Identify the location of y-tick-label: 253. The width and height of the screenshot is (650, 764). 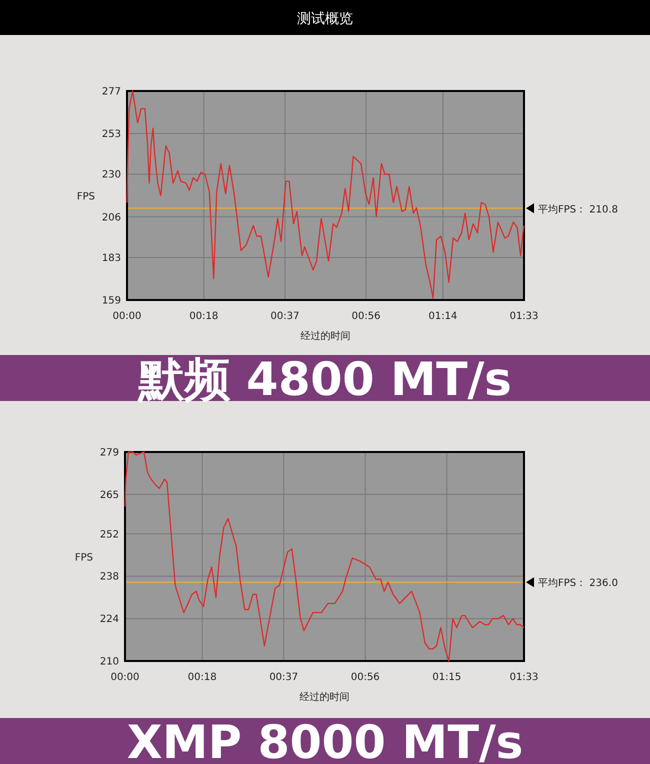
(111, 134).